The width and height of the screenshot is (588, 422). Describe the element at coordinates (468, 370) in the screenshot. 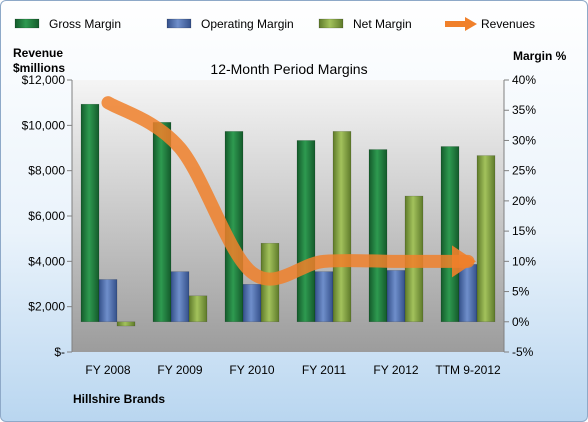

I see `category-label: TTM 9-2012` at that location.